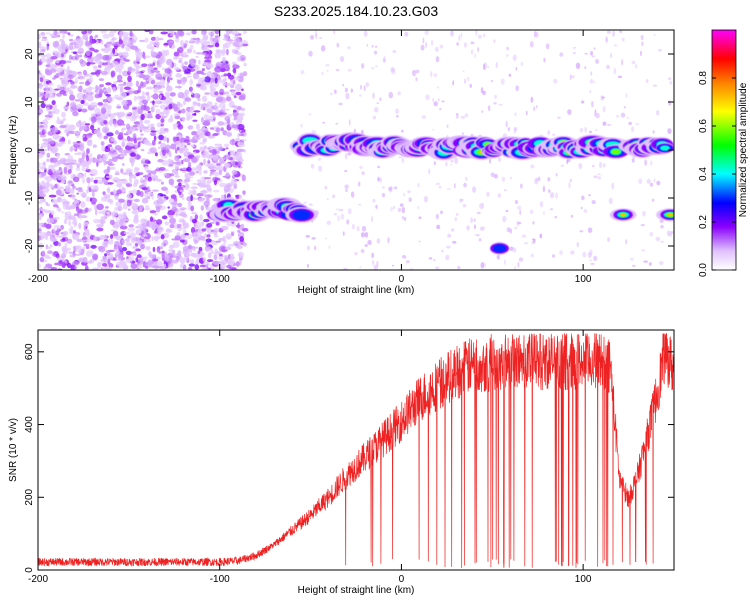 Image resolution: width=750 pixels, height=600 pixels. Describe the element at coordinates (724, 150) in the screenshot. I see `colorbar-gradient` at that location.